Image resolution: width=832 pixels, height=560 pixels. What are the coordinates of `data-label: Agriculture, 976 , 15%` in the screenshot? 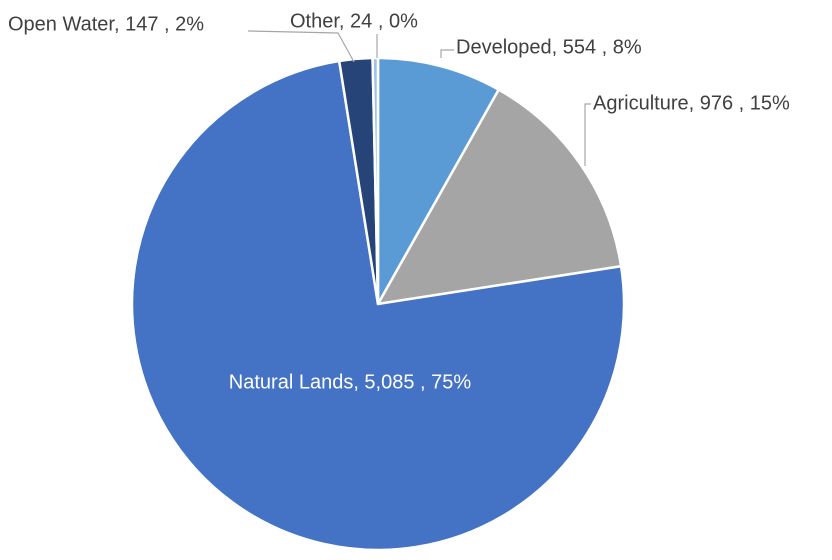 It's located at (691, 103).